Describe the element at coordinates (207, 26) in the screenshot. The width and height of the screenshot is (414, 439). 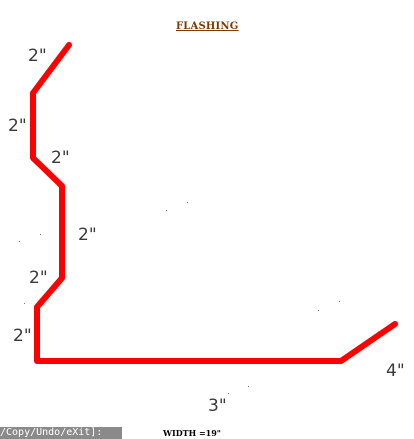
I see `drawing-title: FLASHING` at that location.